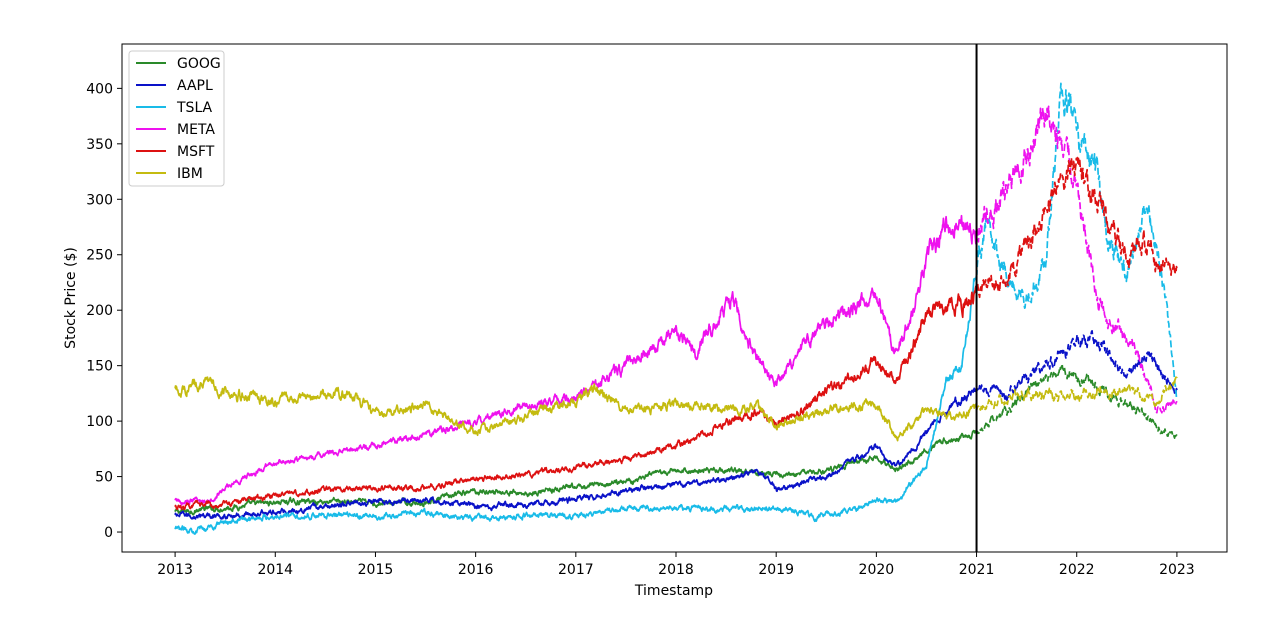  What do you see at coordinates (476, 570) in the screenshot?
I see `x-tick-label: 2016` at bounding box center [476, 570].